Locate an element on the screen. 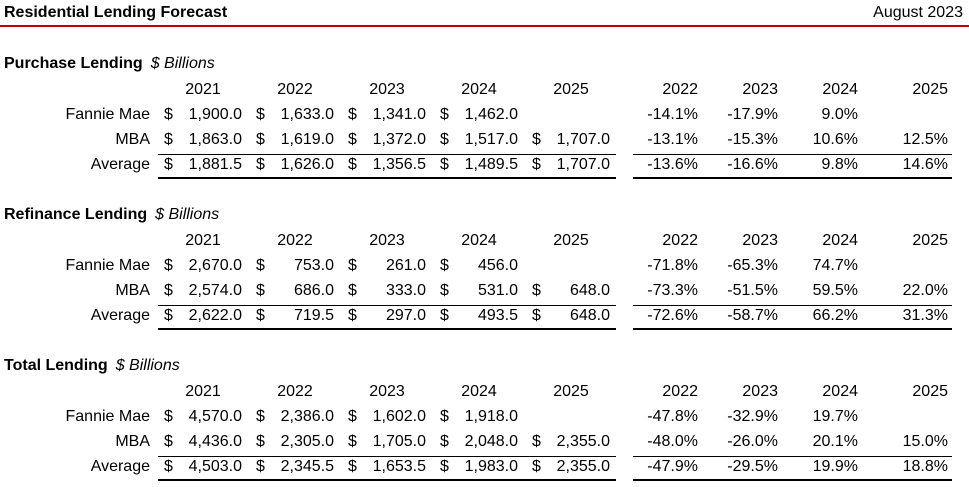  pct-change-cell: 22.0% is located at coordinates (925, 290).